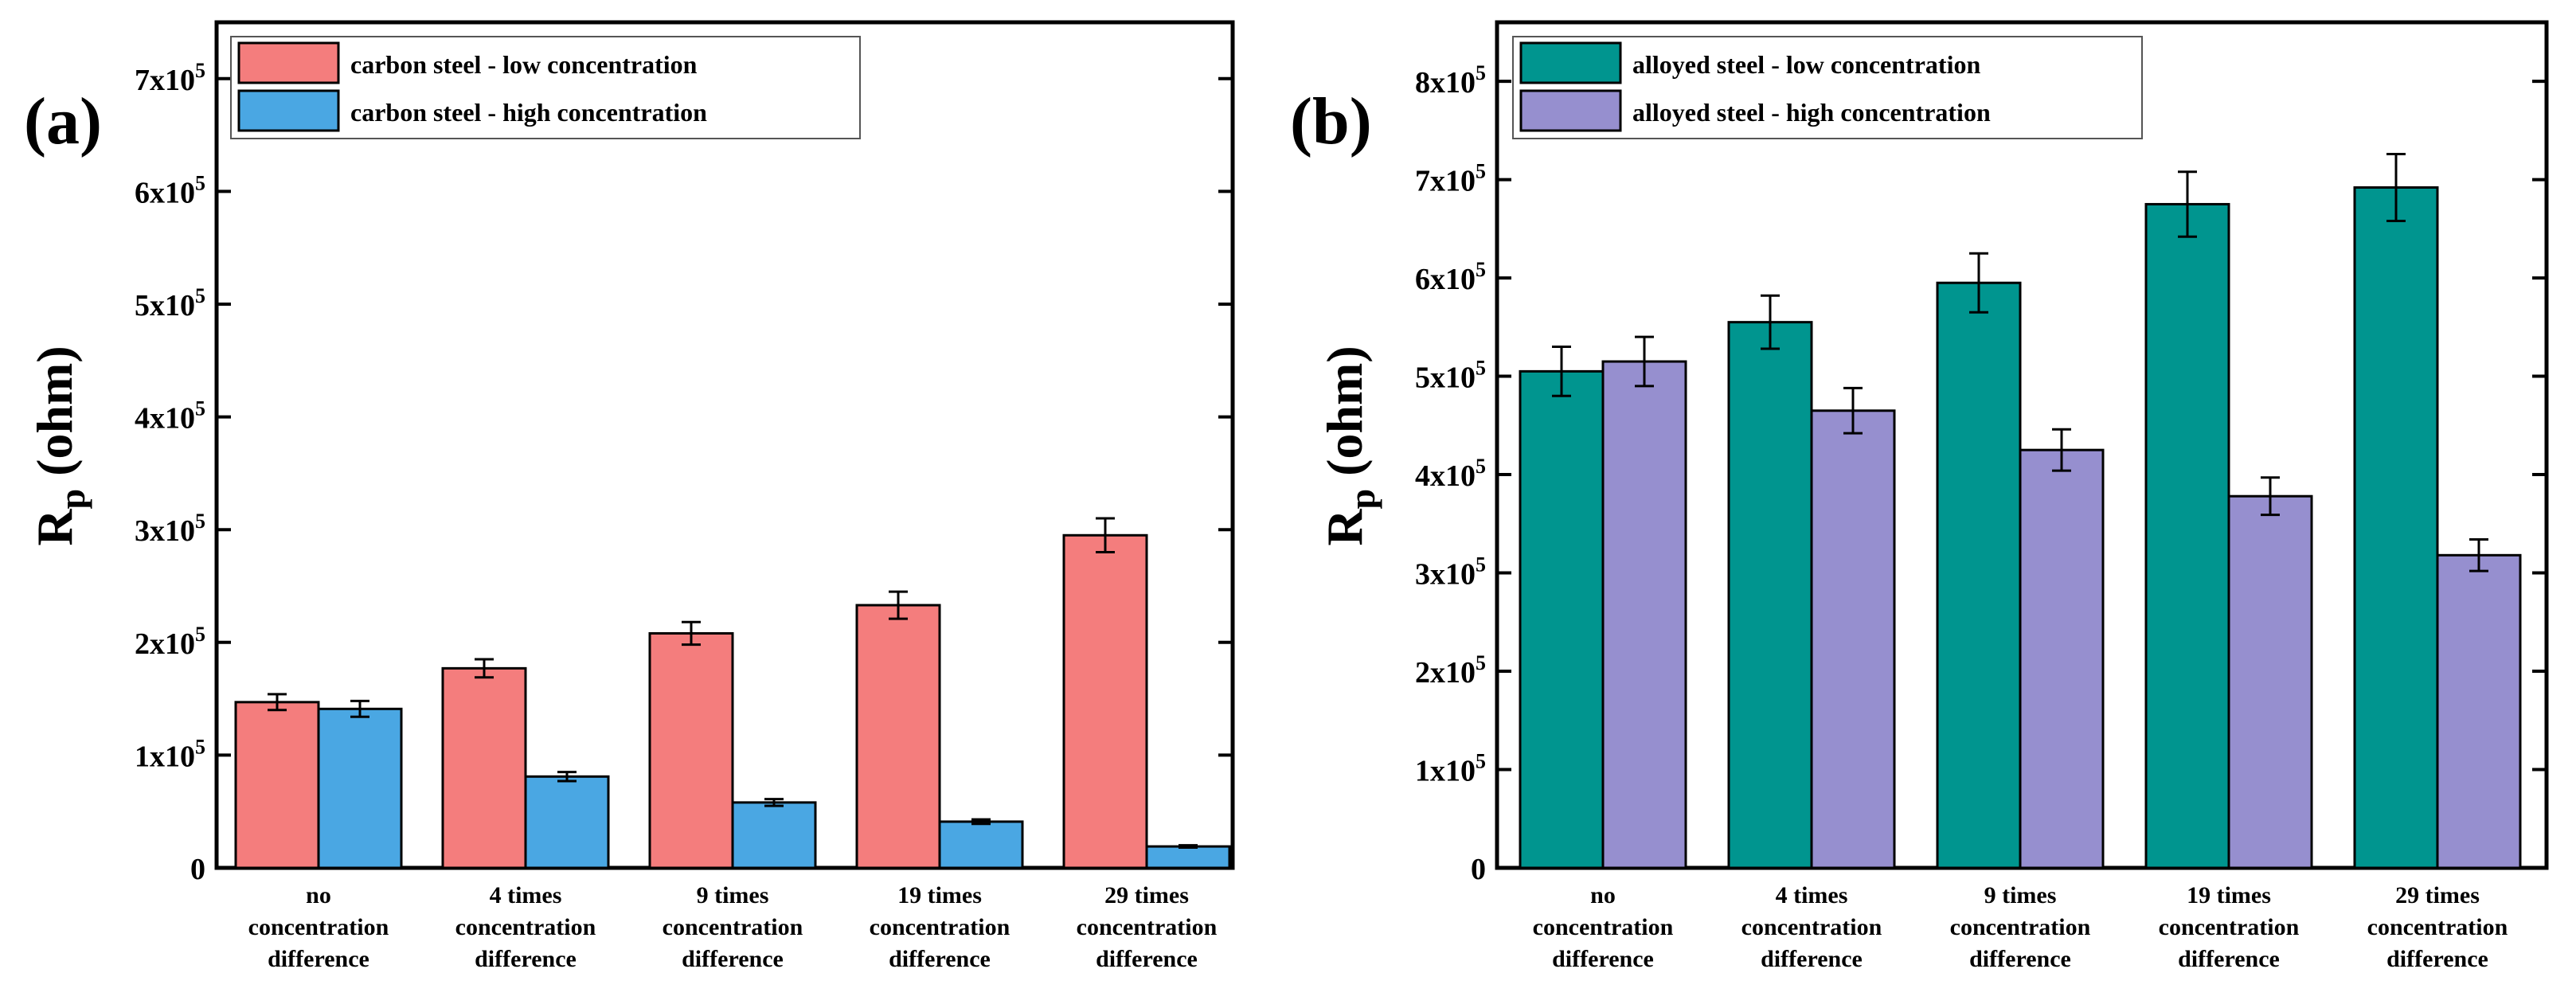 The height and width of the screenshot is (1008, 2576). What do you see at coordinates (524, 64) in the screenshot?
I see `legend-label: carbon steel - low concentration` at bounding box center [524, 64].